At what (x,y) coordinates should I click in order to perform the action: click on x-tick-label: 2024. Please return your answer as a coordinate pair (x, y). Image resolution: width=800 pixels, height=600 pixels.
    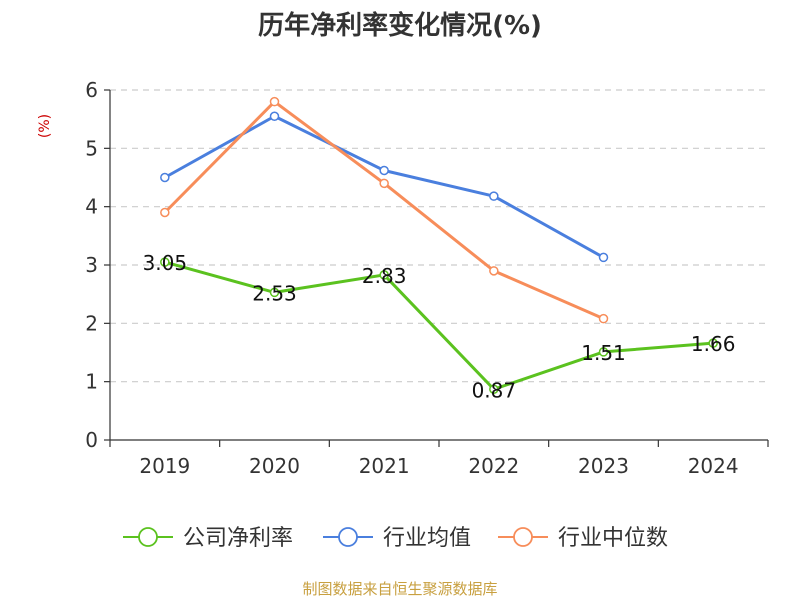
    Looking at the image, I should click on (713, 466).